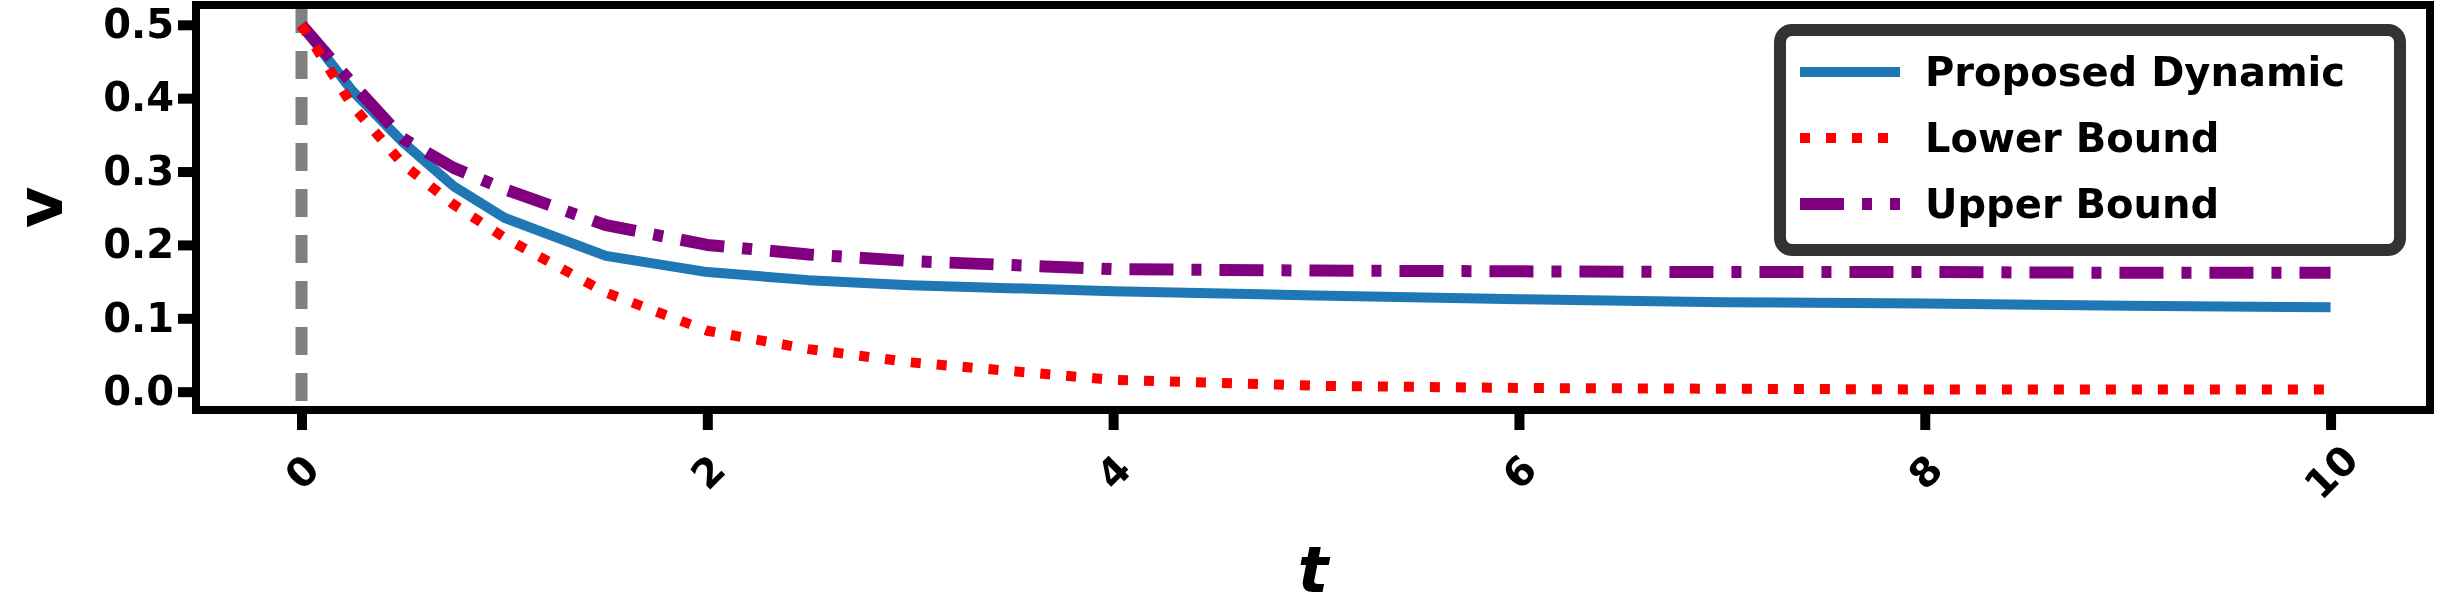 This screenshot has width=2440, height=610. Describe the element at coordinates (302, 472) in the screenshot. I see `x-tick-label: 0` at that location.